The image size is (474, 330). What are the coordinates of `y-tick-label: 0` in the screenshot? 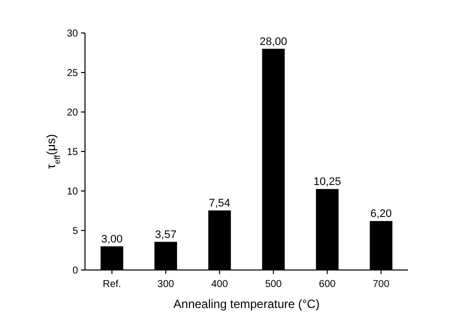 It's located at (75, 271).